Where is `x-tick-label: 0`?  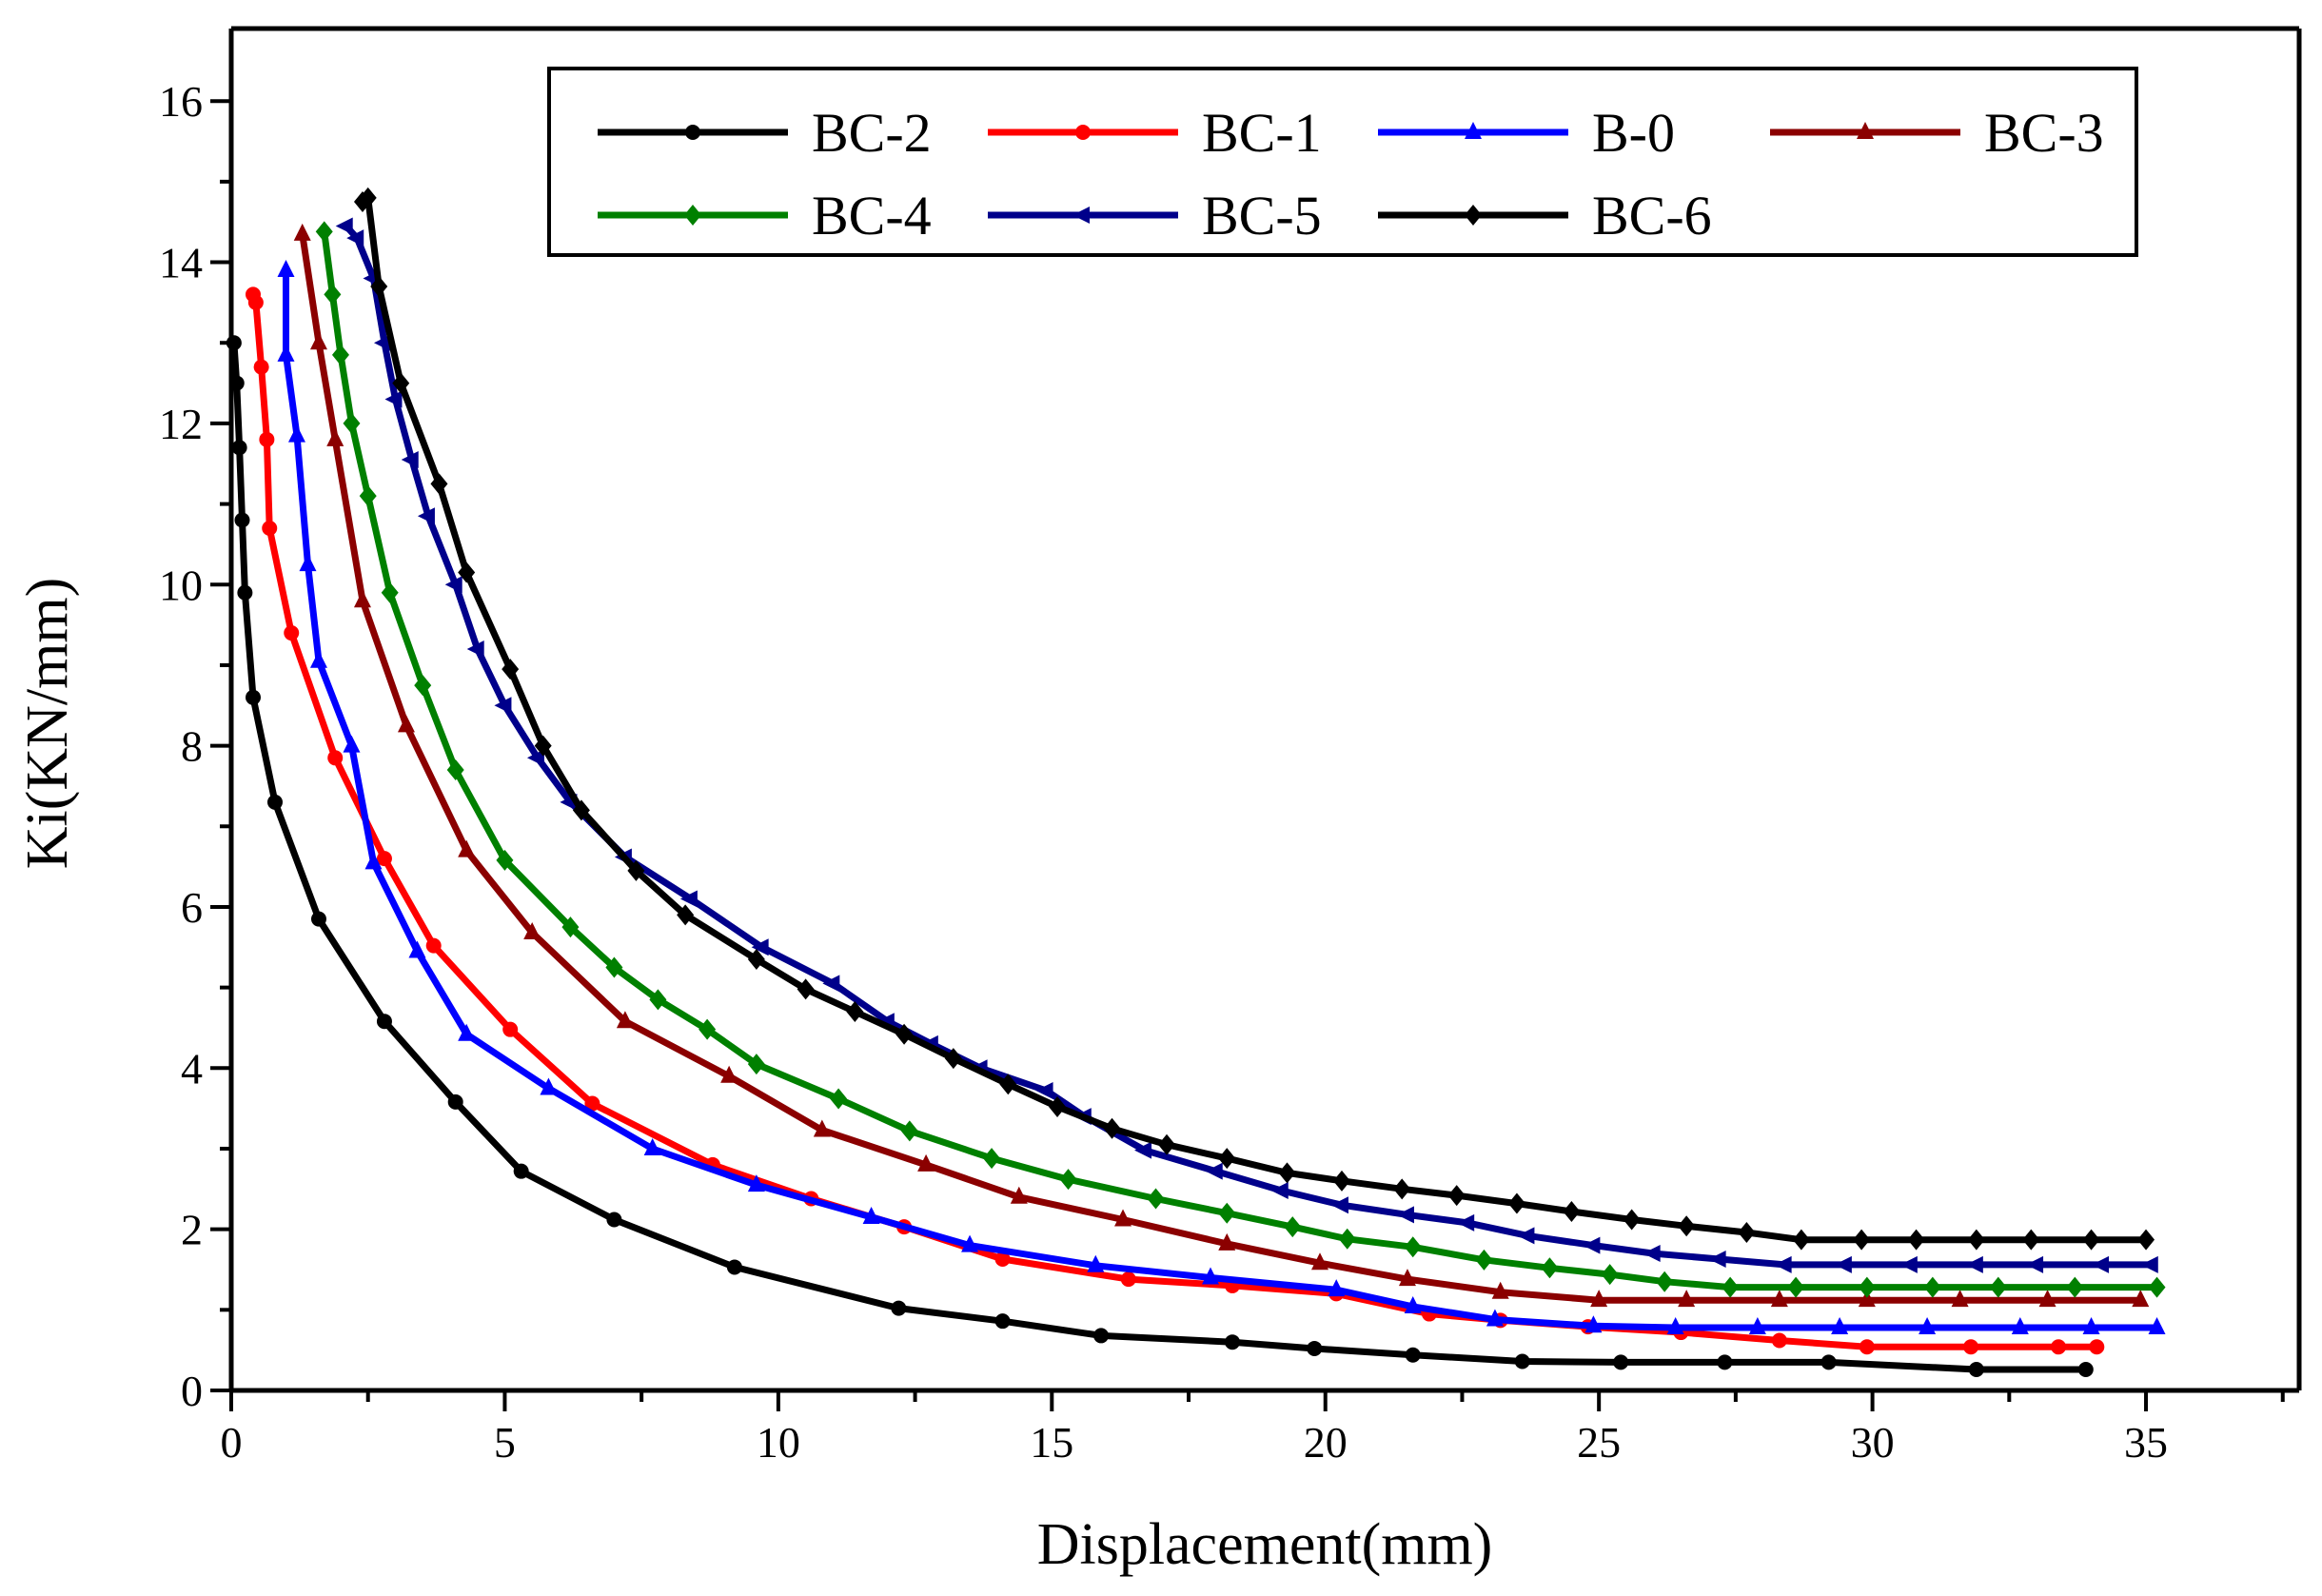 x-tick-label: 0 is located at coordinates (232, 1442).